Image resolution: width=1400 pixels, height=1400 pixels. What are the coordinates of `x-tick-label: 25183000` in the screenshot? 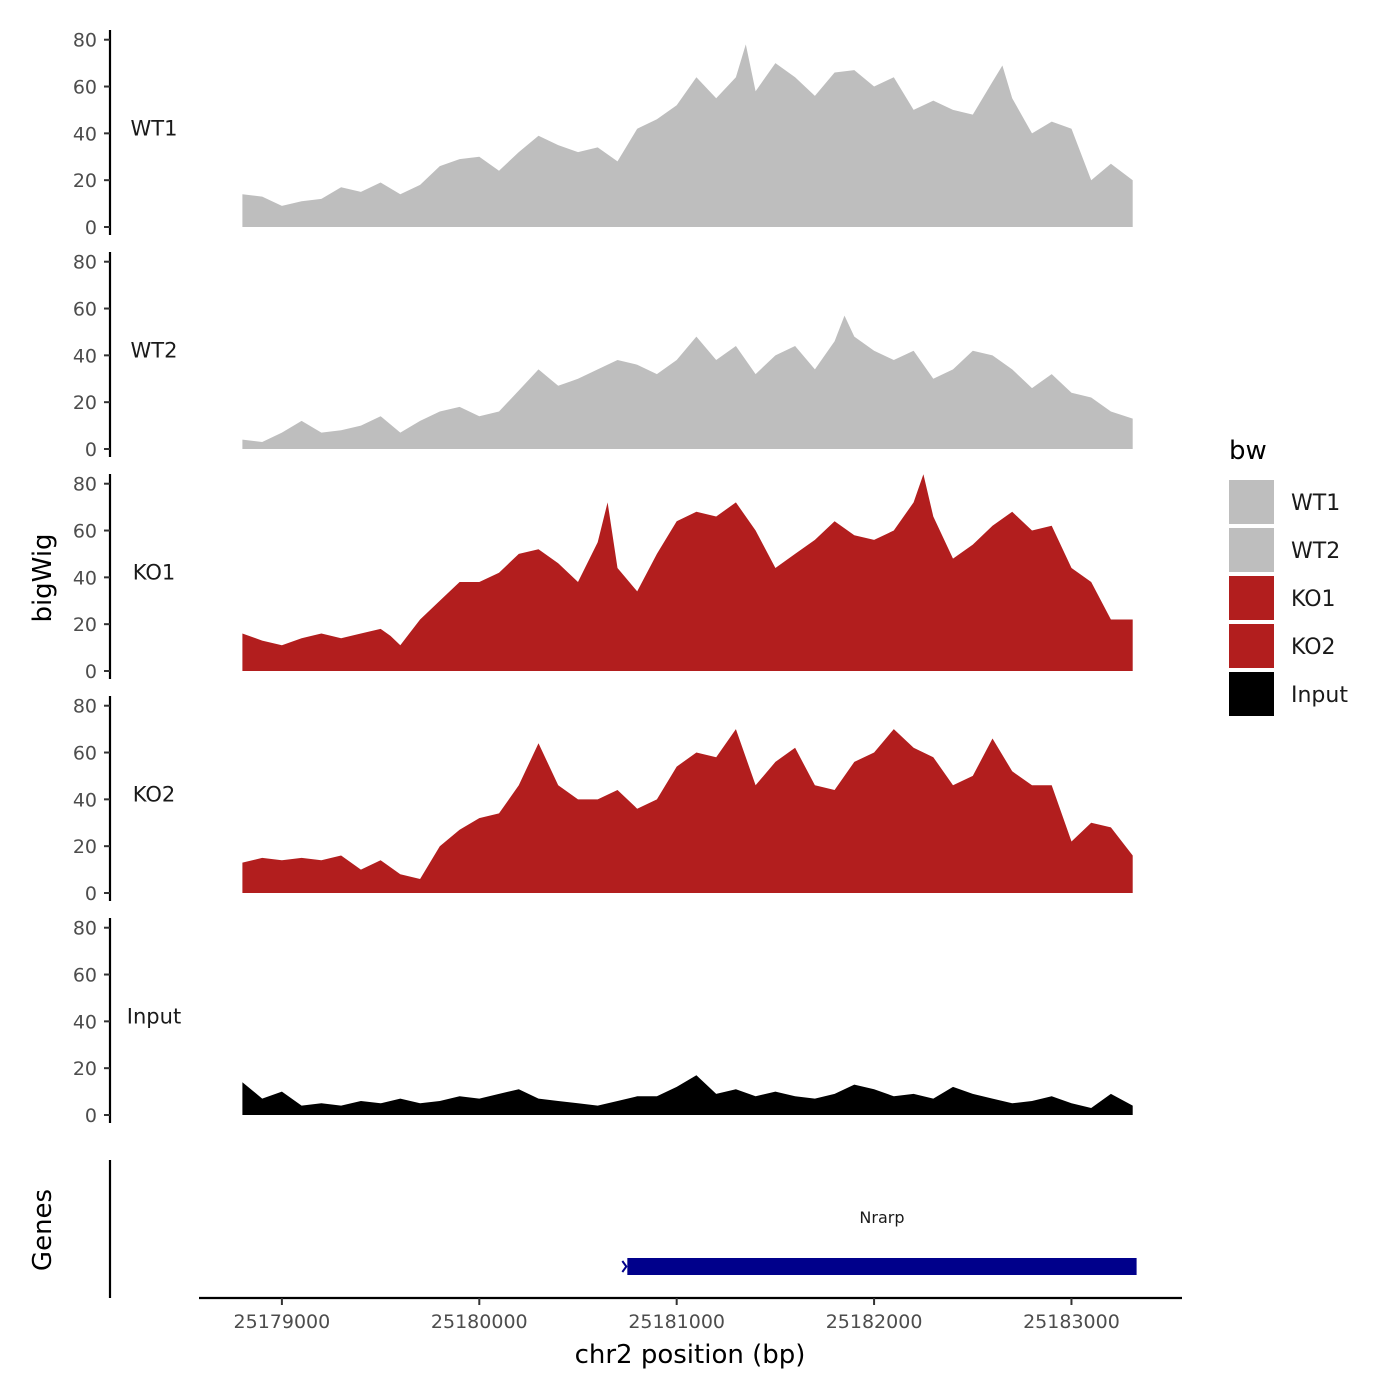 It's located at (1071, 1322).